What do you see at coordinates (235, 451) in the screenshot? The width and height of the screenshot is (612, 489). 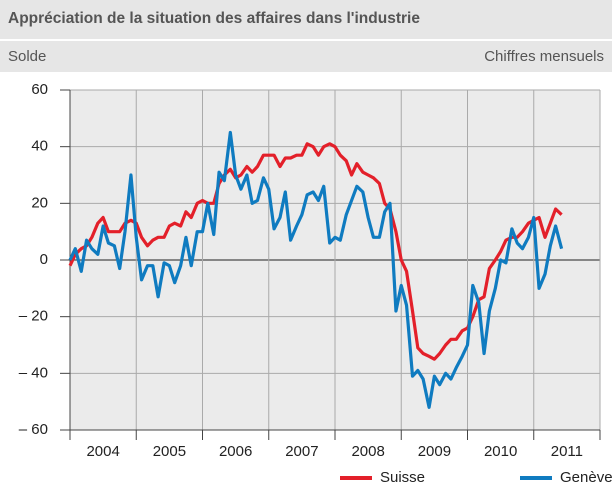 I see `x-tick-label: 2006` at bounding box center [235, 451].